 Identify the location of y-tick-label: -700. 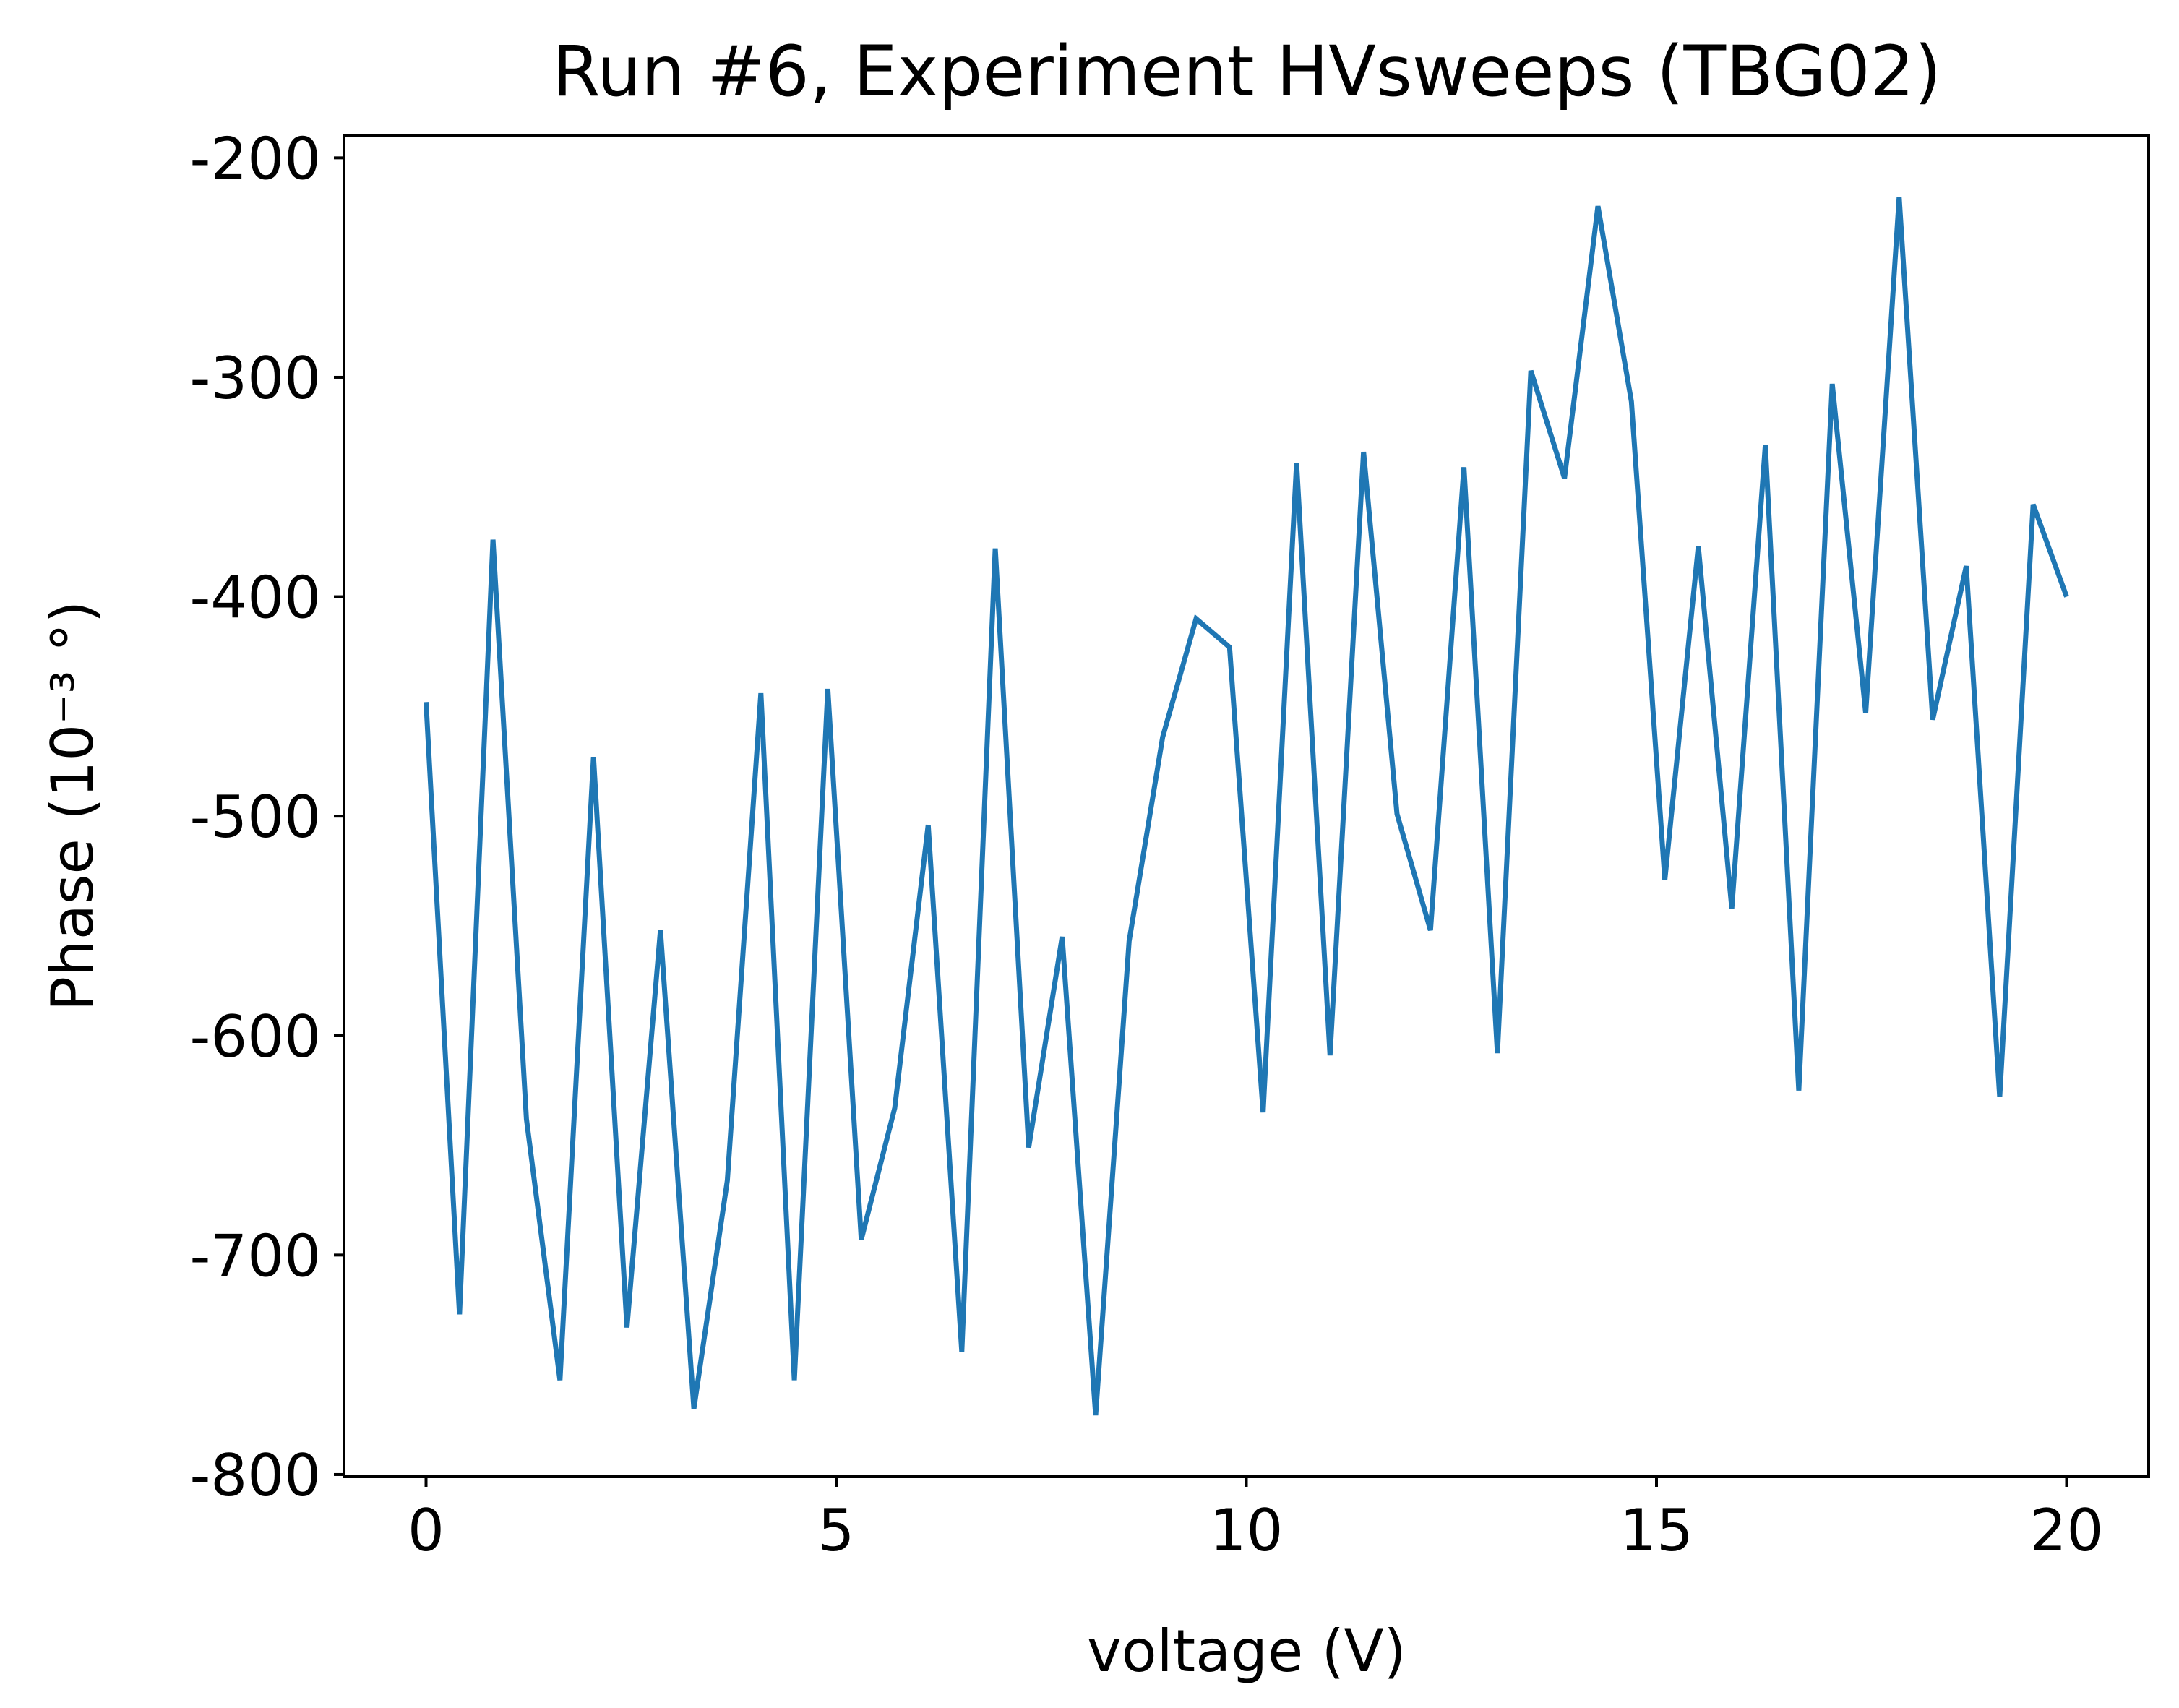
(255, 1255).